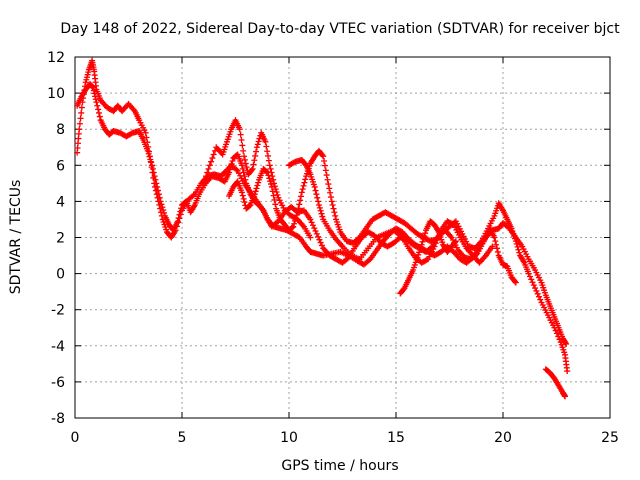 This screenshot has height=480, width=640. I want to click on x-tick-label: 20, so click(503, 438).